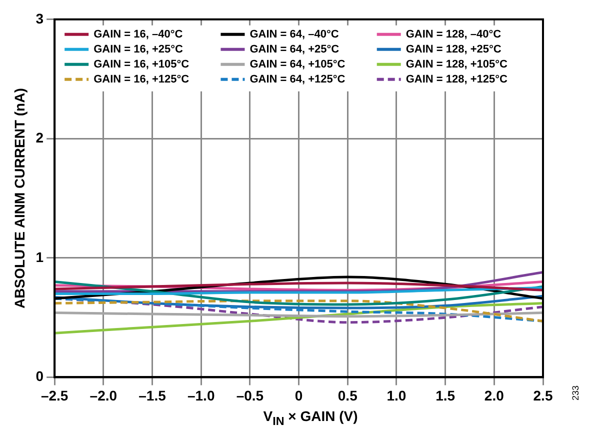 Image resolution: width=591 pixels, height=444 pixels. Describe the element at coordinates (298, 395) in the screenshot. I see `x-tick-label: 0` at that location.